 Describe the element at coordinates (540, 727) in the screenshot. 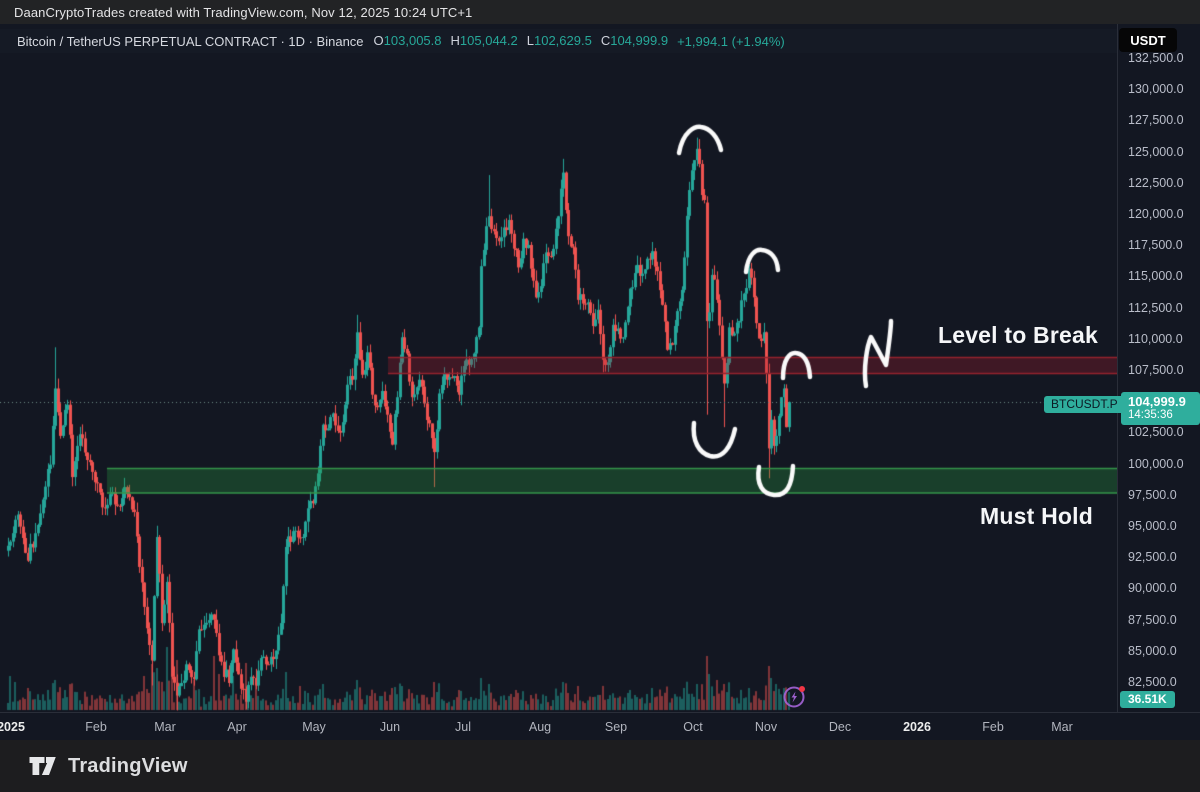

I see `time-tick-label: Aug` at that location.